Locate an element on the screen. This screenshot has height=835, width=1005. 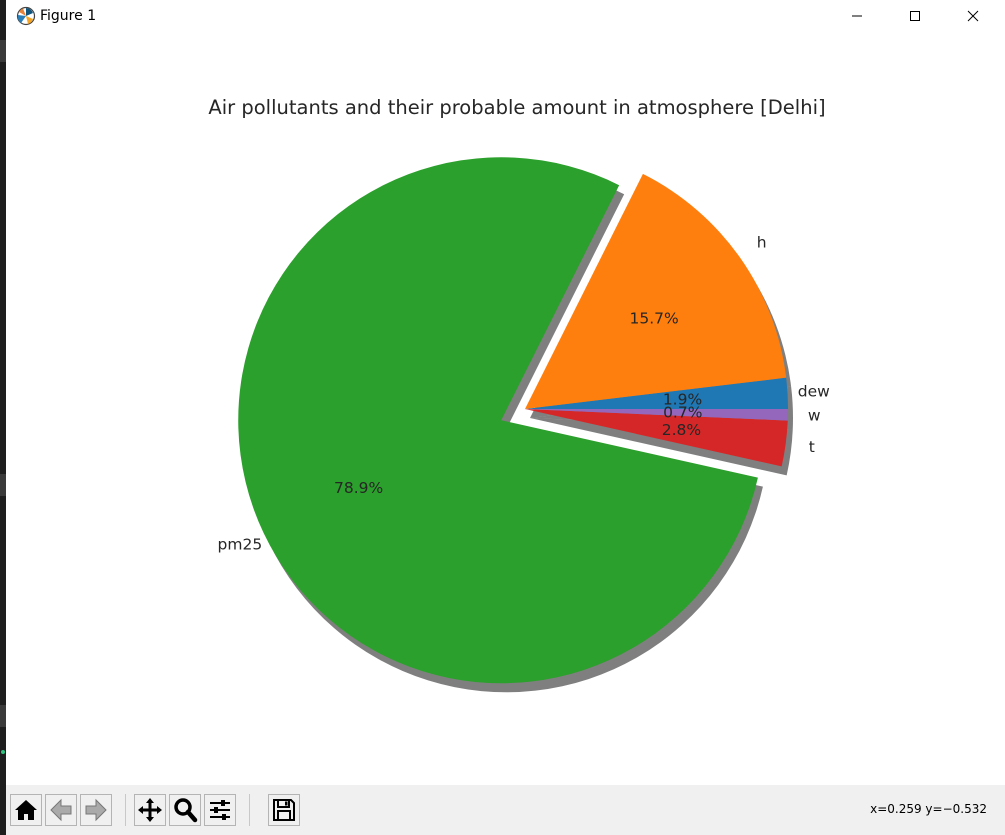
minimize-button is located at coordinates (857, 16).